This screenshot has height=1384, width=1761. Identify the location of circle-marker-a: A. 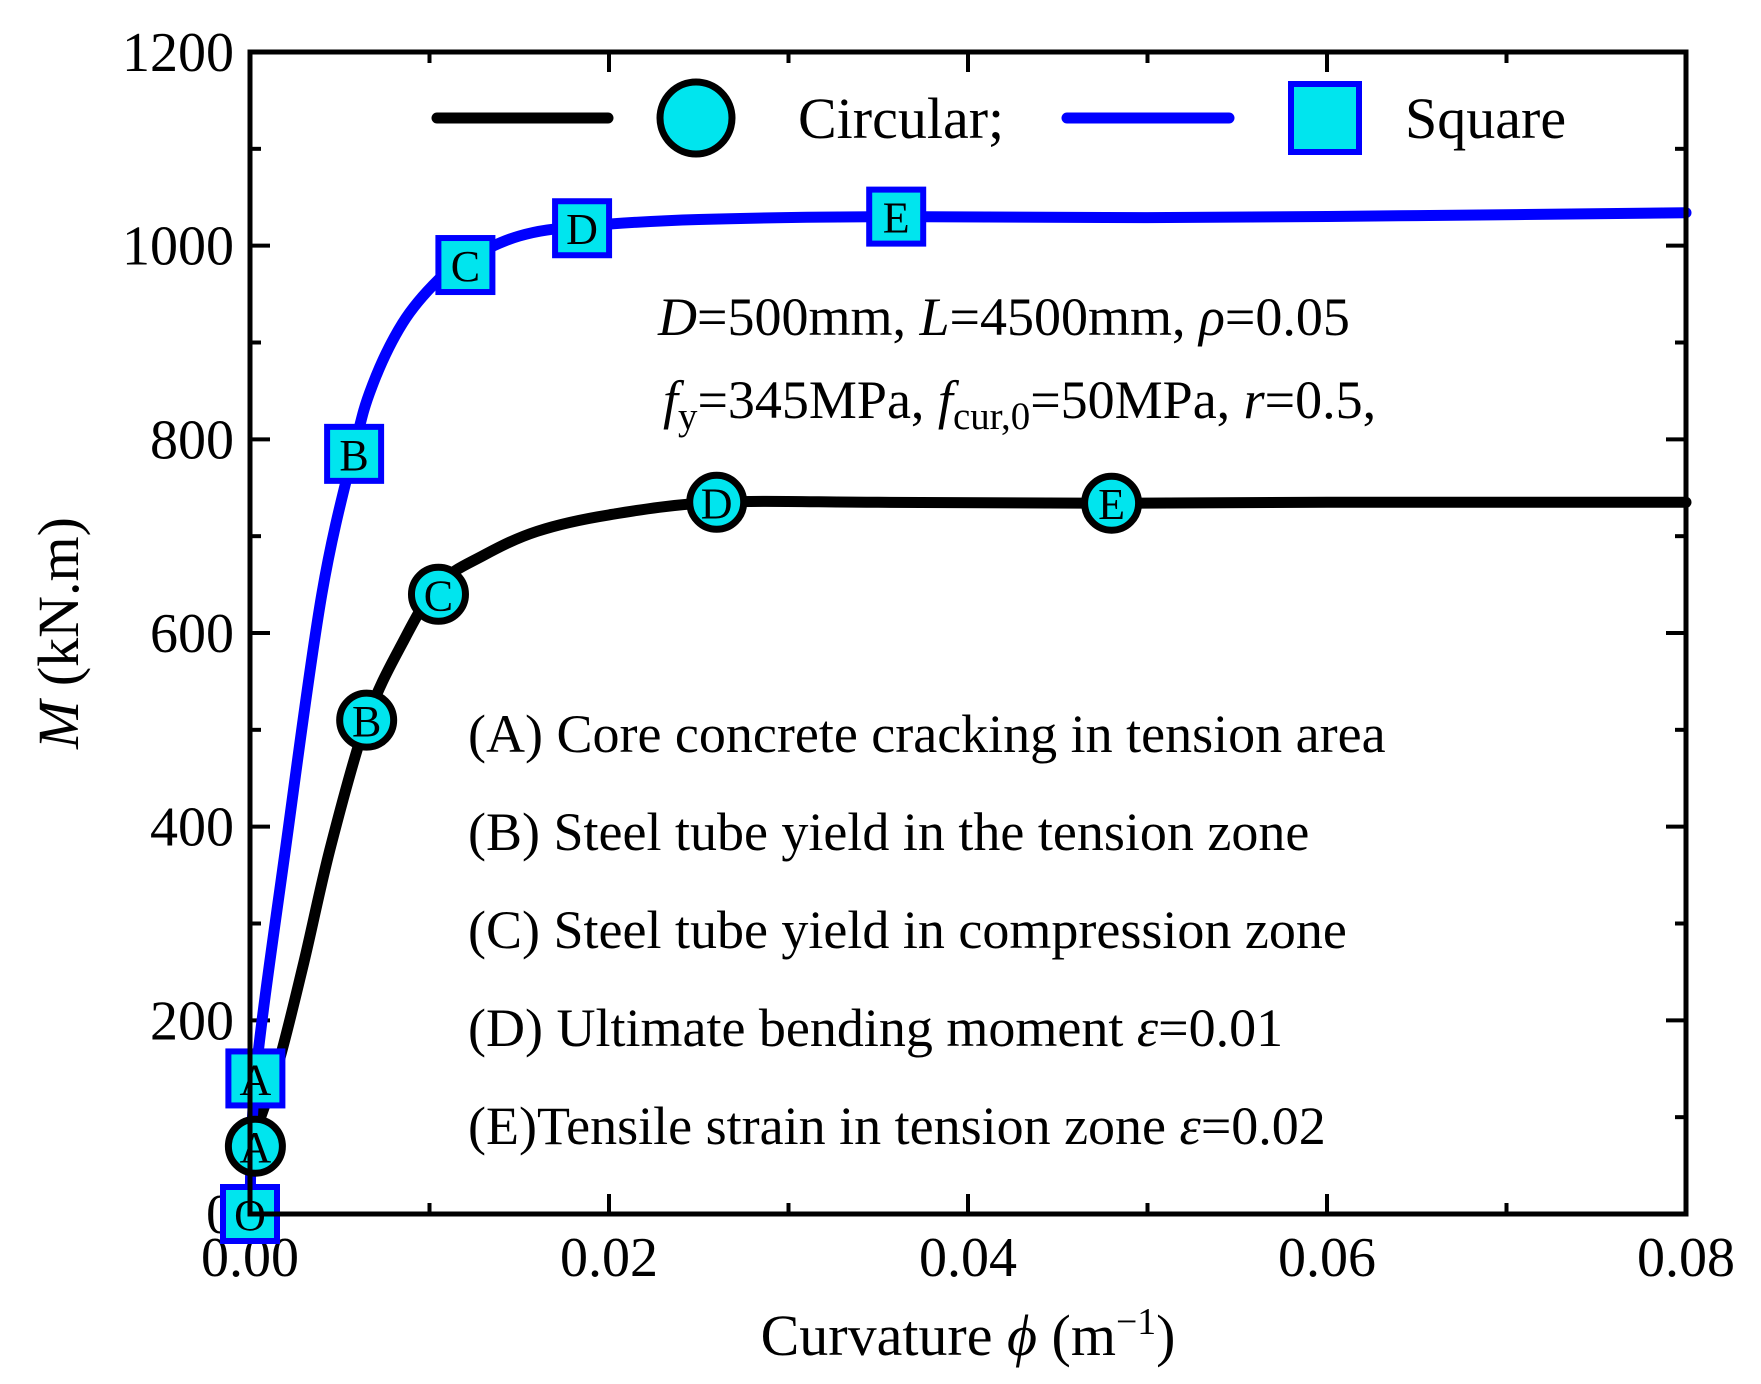
(255, 1146).